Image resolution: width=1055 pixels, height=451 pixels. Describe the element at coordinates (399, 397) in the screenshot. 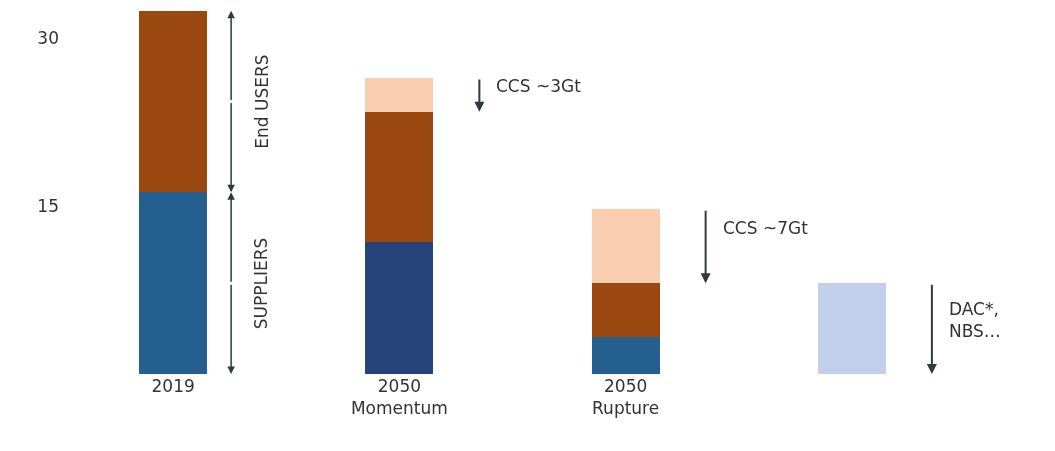

I see `x-tick-label: 2050 Momentum` at that location.